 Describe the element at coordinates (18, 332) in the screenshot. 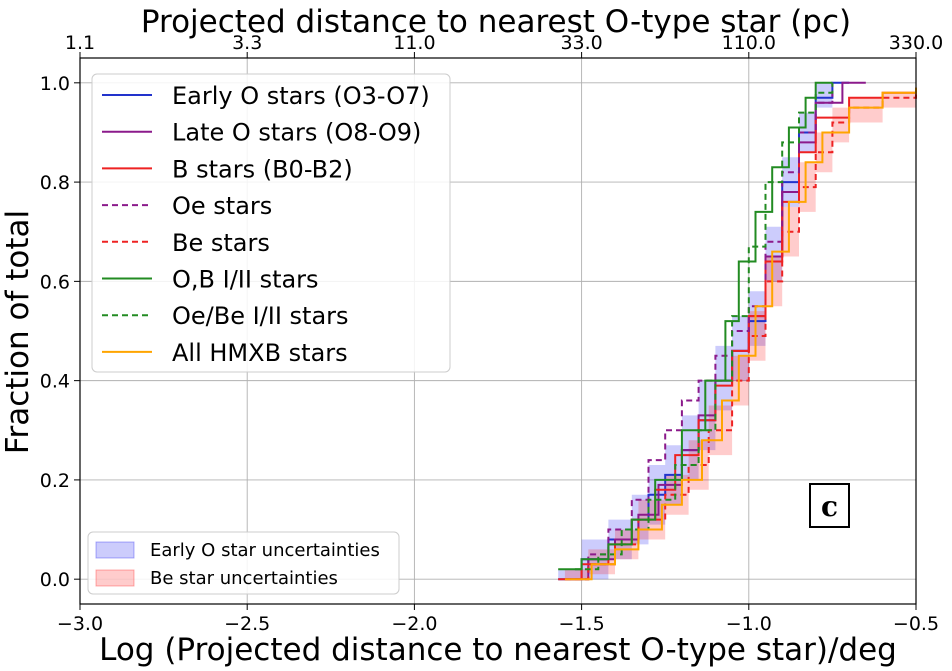

I see `y-axis-label: Fraction of total` at that location.